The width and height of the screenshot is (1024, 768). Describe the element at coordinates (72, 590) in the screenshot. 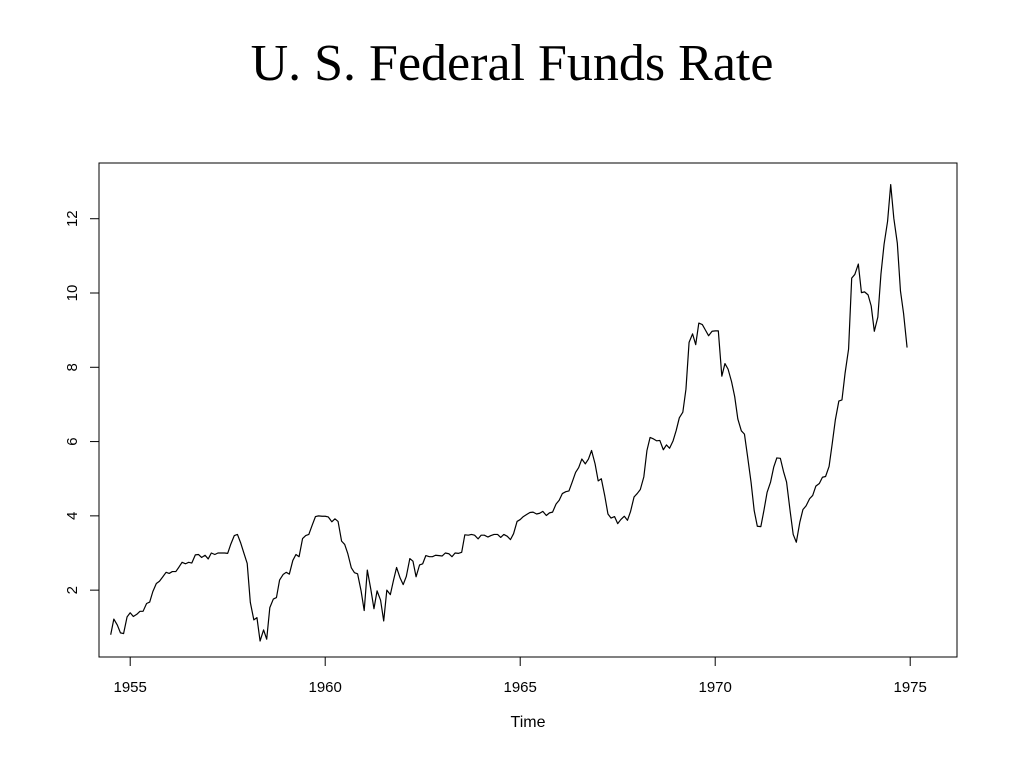

I see `y-tick-label: 2` at that location.